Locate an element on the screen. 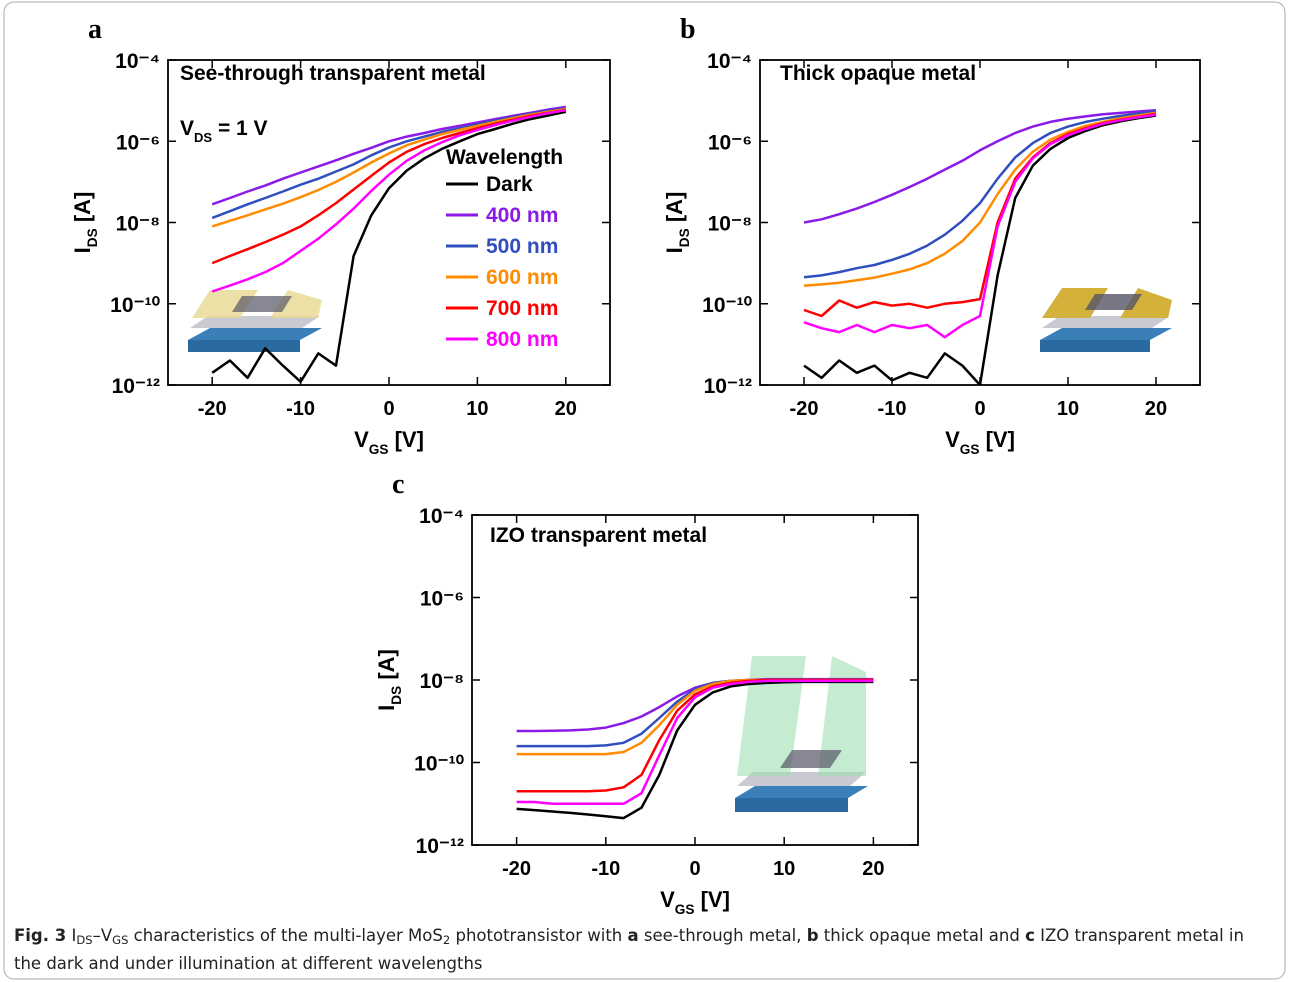 The height and width of the screenshot is (982, 1290). caption-part: GS is located at coordinates (120, 939).